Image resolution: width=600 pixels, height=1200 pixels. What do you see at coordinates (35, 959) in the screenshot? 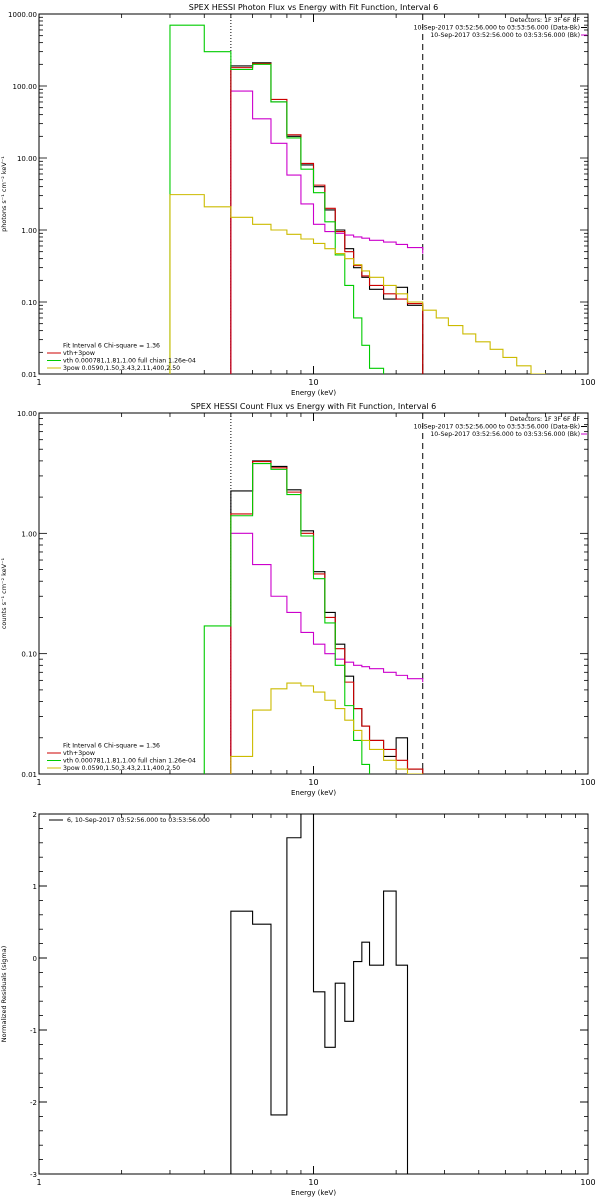
I see `y-tick-label: 0` at bounding box center [35, 959].